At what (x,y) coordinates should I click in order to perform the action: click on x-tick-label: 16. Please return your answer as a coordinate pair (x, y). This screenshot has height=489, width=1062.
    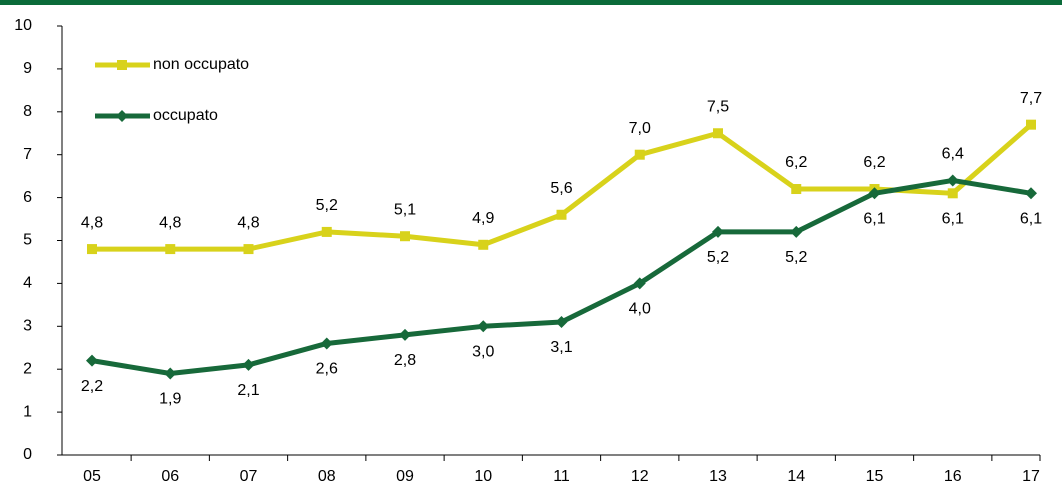
    Looking at the image, I should click on (953, 476).